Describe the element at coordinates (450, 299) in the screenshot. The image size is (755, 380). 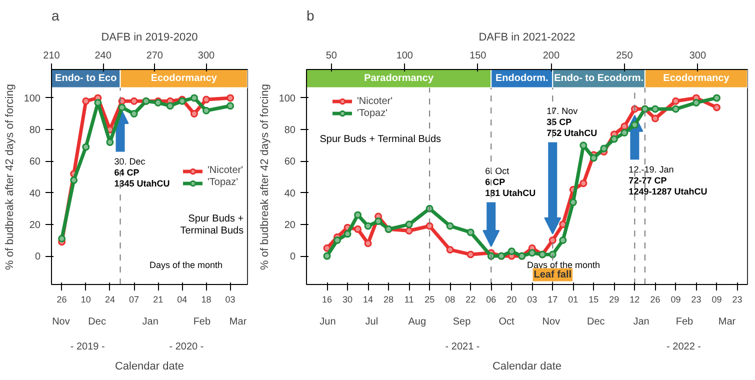
I see `x-tick-label: 08` at that location.